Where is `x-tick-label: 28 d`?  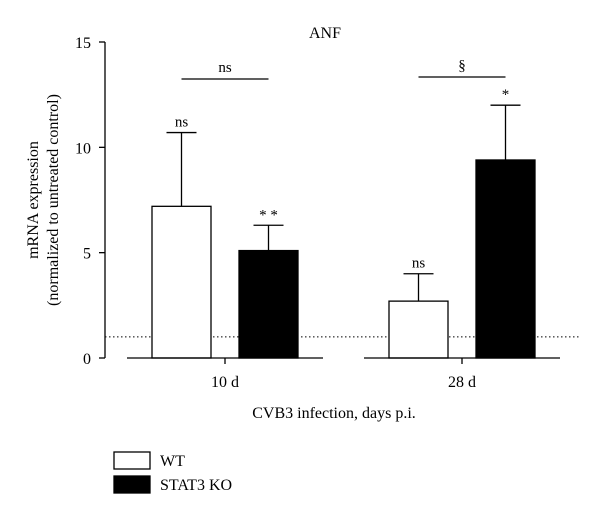 x-tick-label: 28 d is located at coordinates (462, 382).